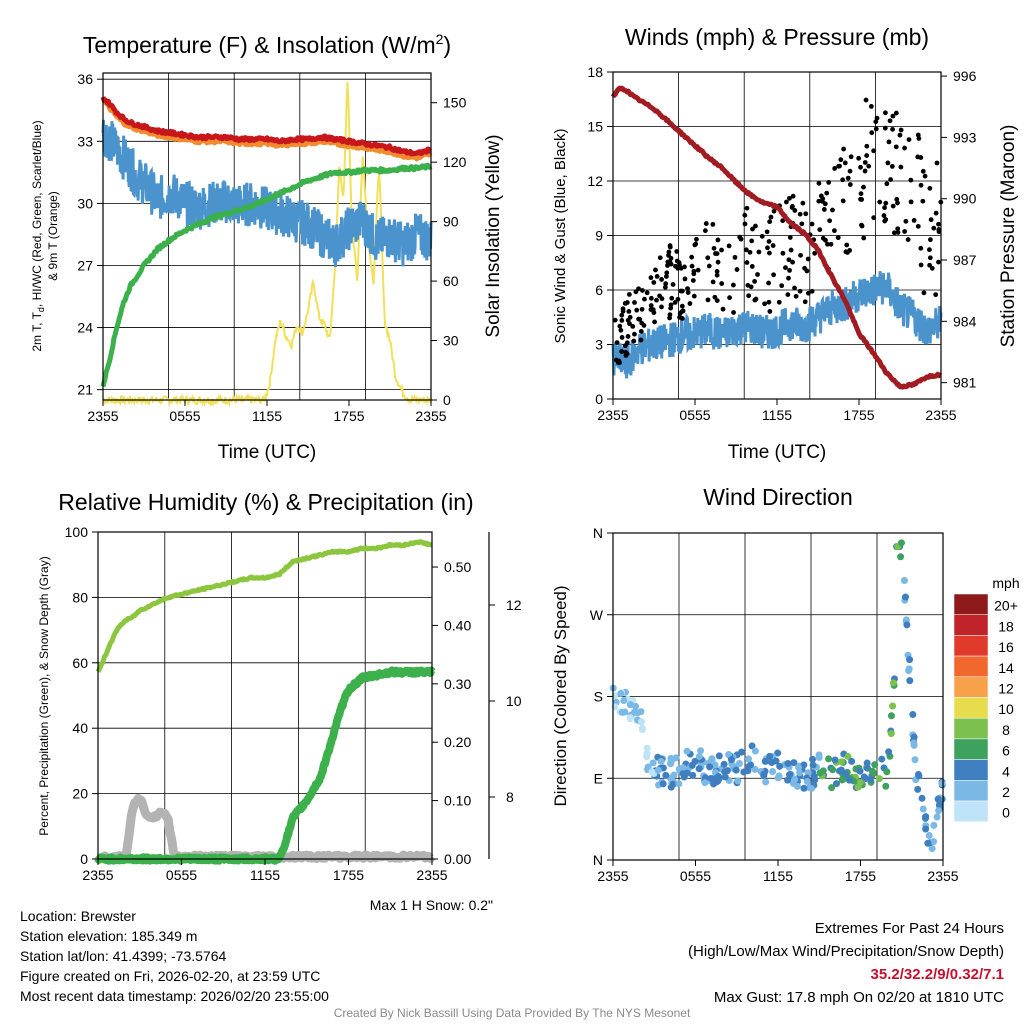 The height and width of the screenshot is (1024, 1024). I want to click on dir-y-tick-label: N, so click(598, 533).